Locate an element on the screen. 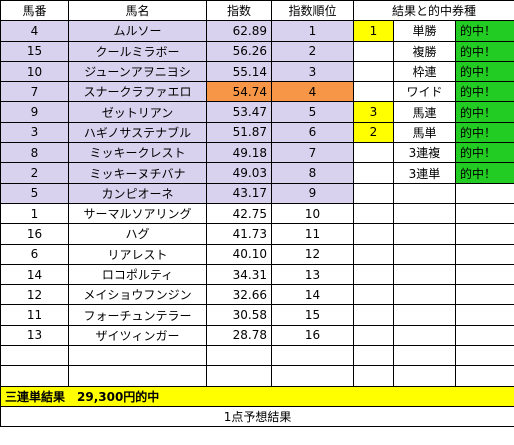  table-row: 14 ロコポルティ 34.31 13 is located at coordinates (257, 274).